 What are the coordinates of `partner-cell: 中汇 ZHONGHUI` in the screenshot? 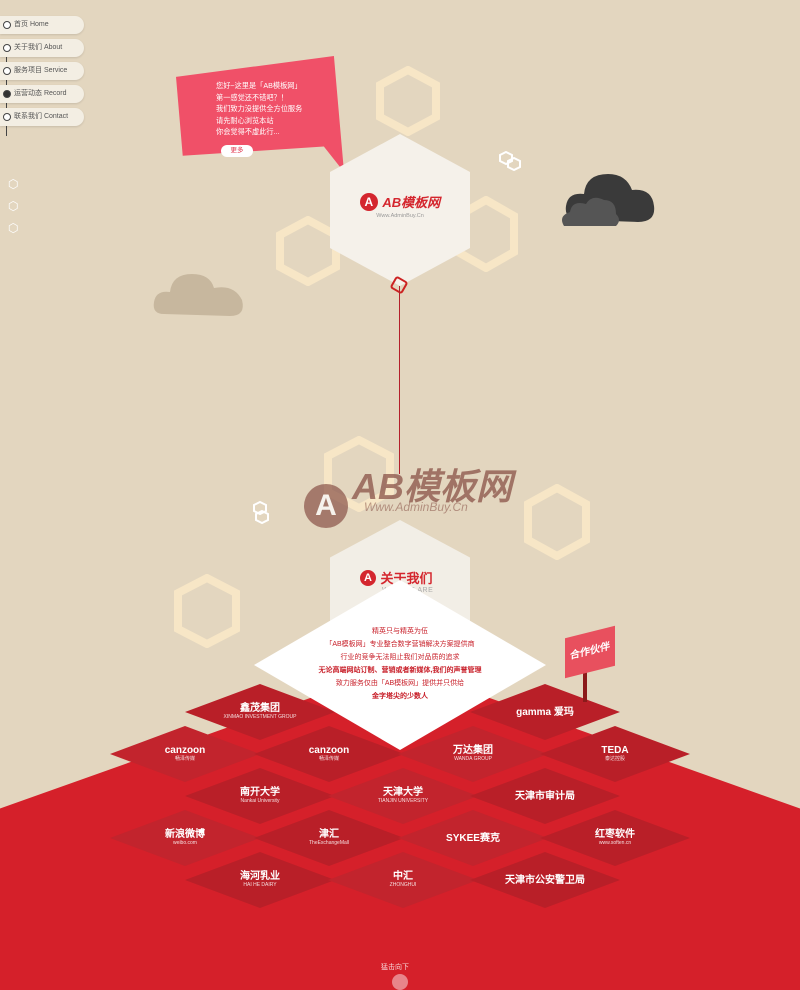 It's located at (403, 880).